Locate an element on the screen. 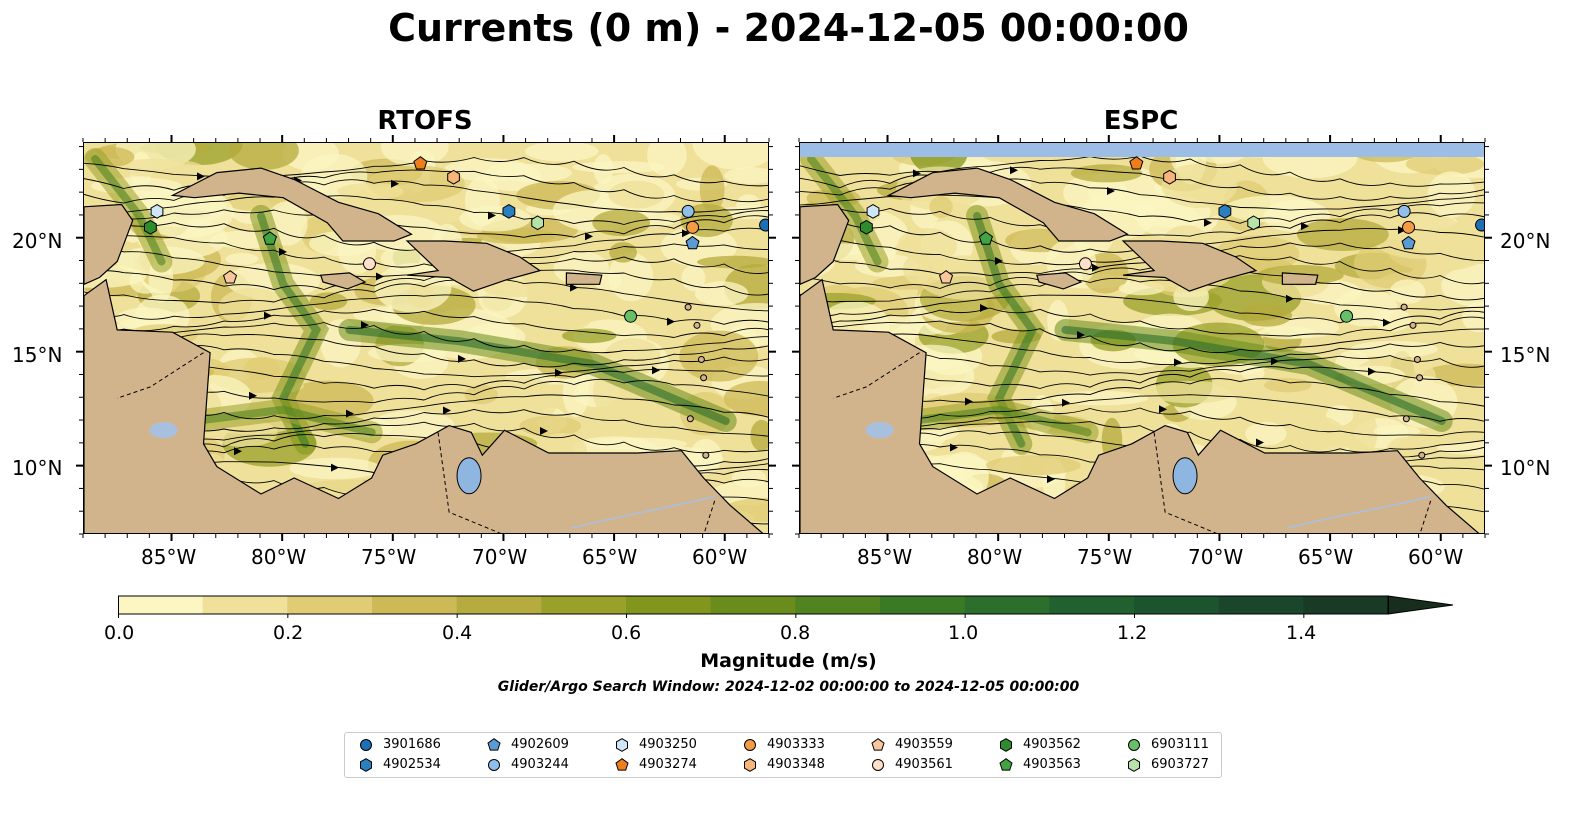 This screenshot has width=1577, height=827. legend-item-4902534: 4902534 is located at coordinates (400, 764).